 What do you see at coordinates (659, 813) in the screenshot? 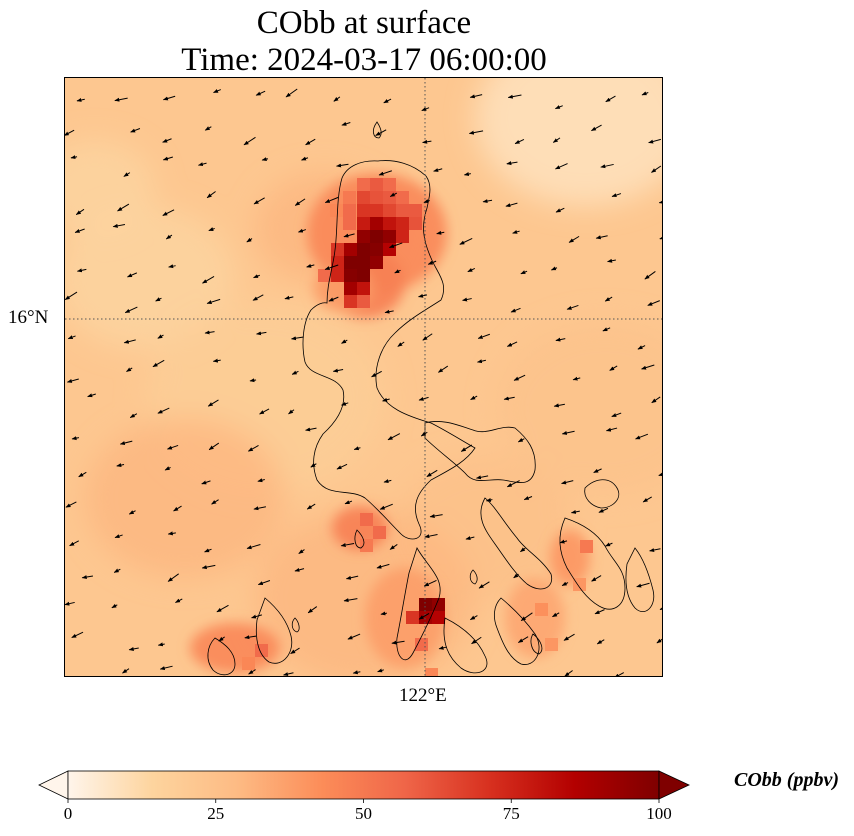
I see `colorbar-tick-label: 100` at bounding box center [659, 813].